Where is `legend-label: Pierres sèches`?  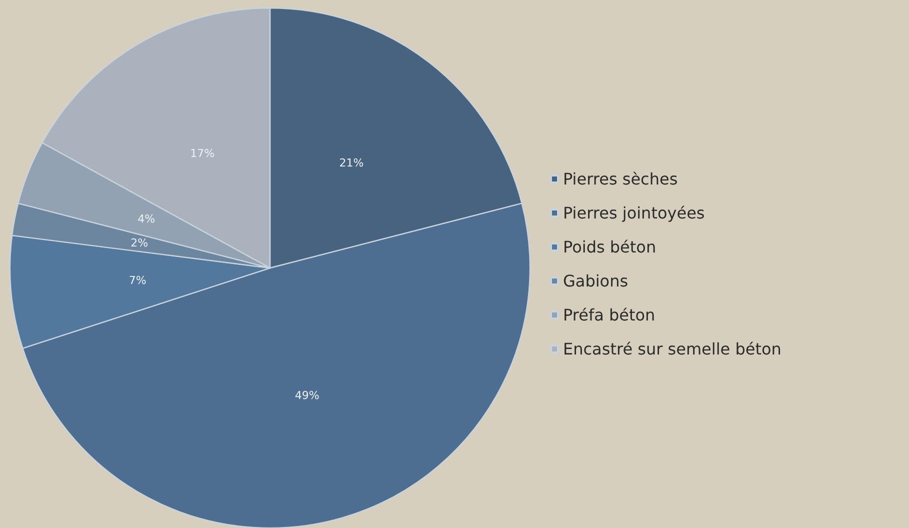
legend-label: Pierres sèches is located at coordinates (620, 179).